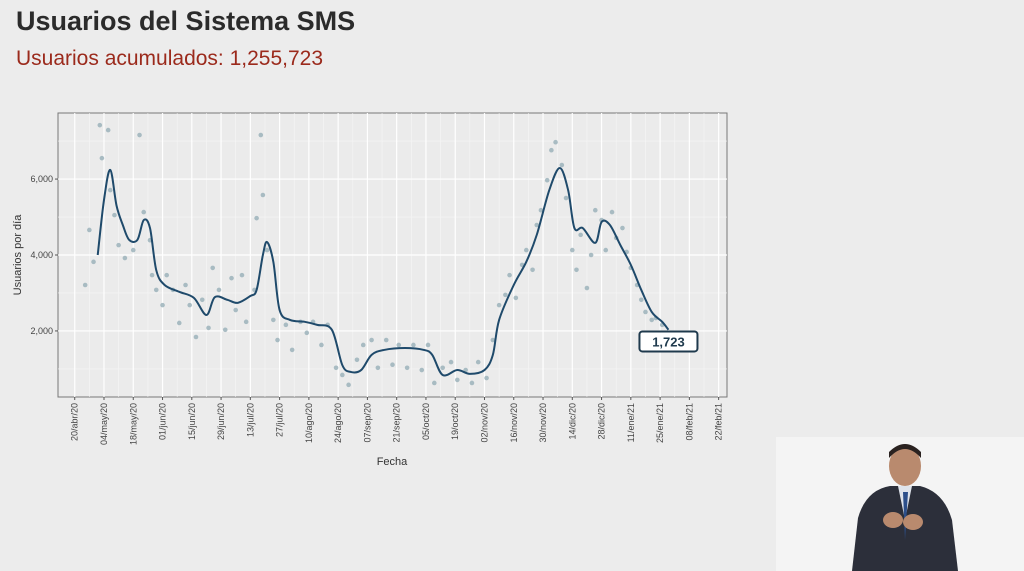 The width and height of the screenshot is (1024, 571). Describe the element at coordinates (484, 423) in the screenshot. I see `x-tick-label: 02/nov/20` at that location.